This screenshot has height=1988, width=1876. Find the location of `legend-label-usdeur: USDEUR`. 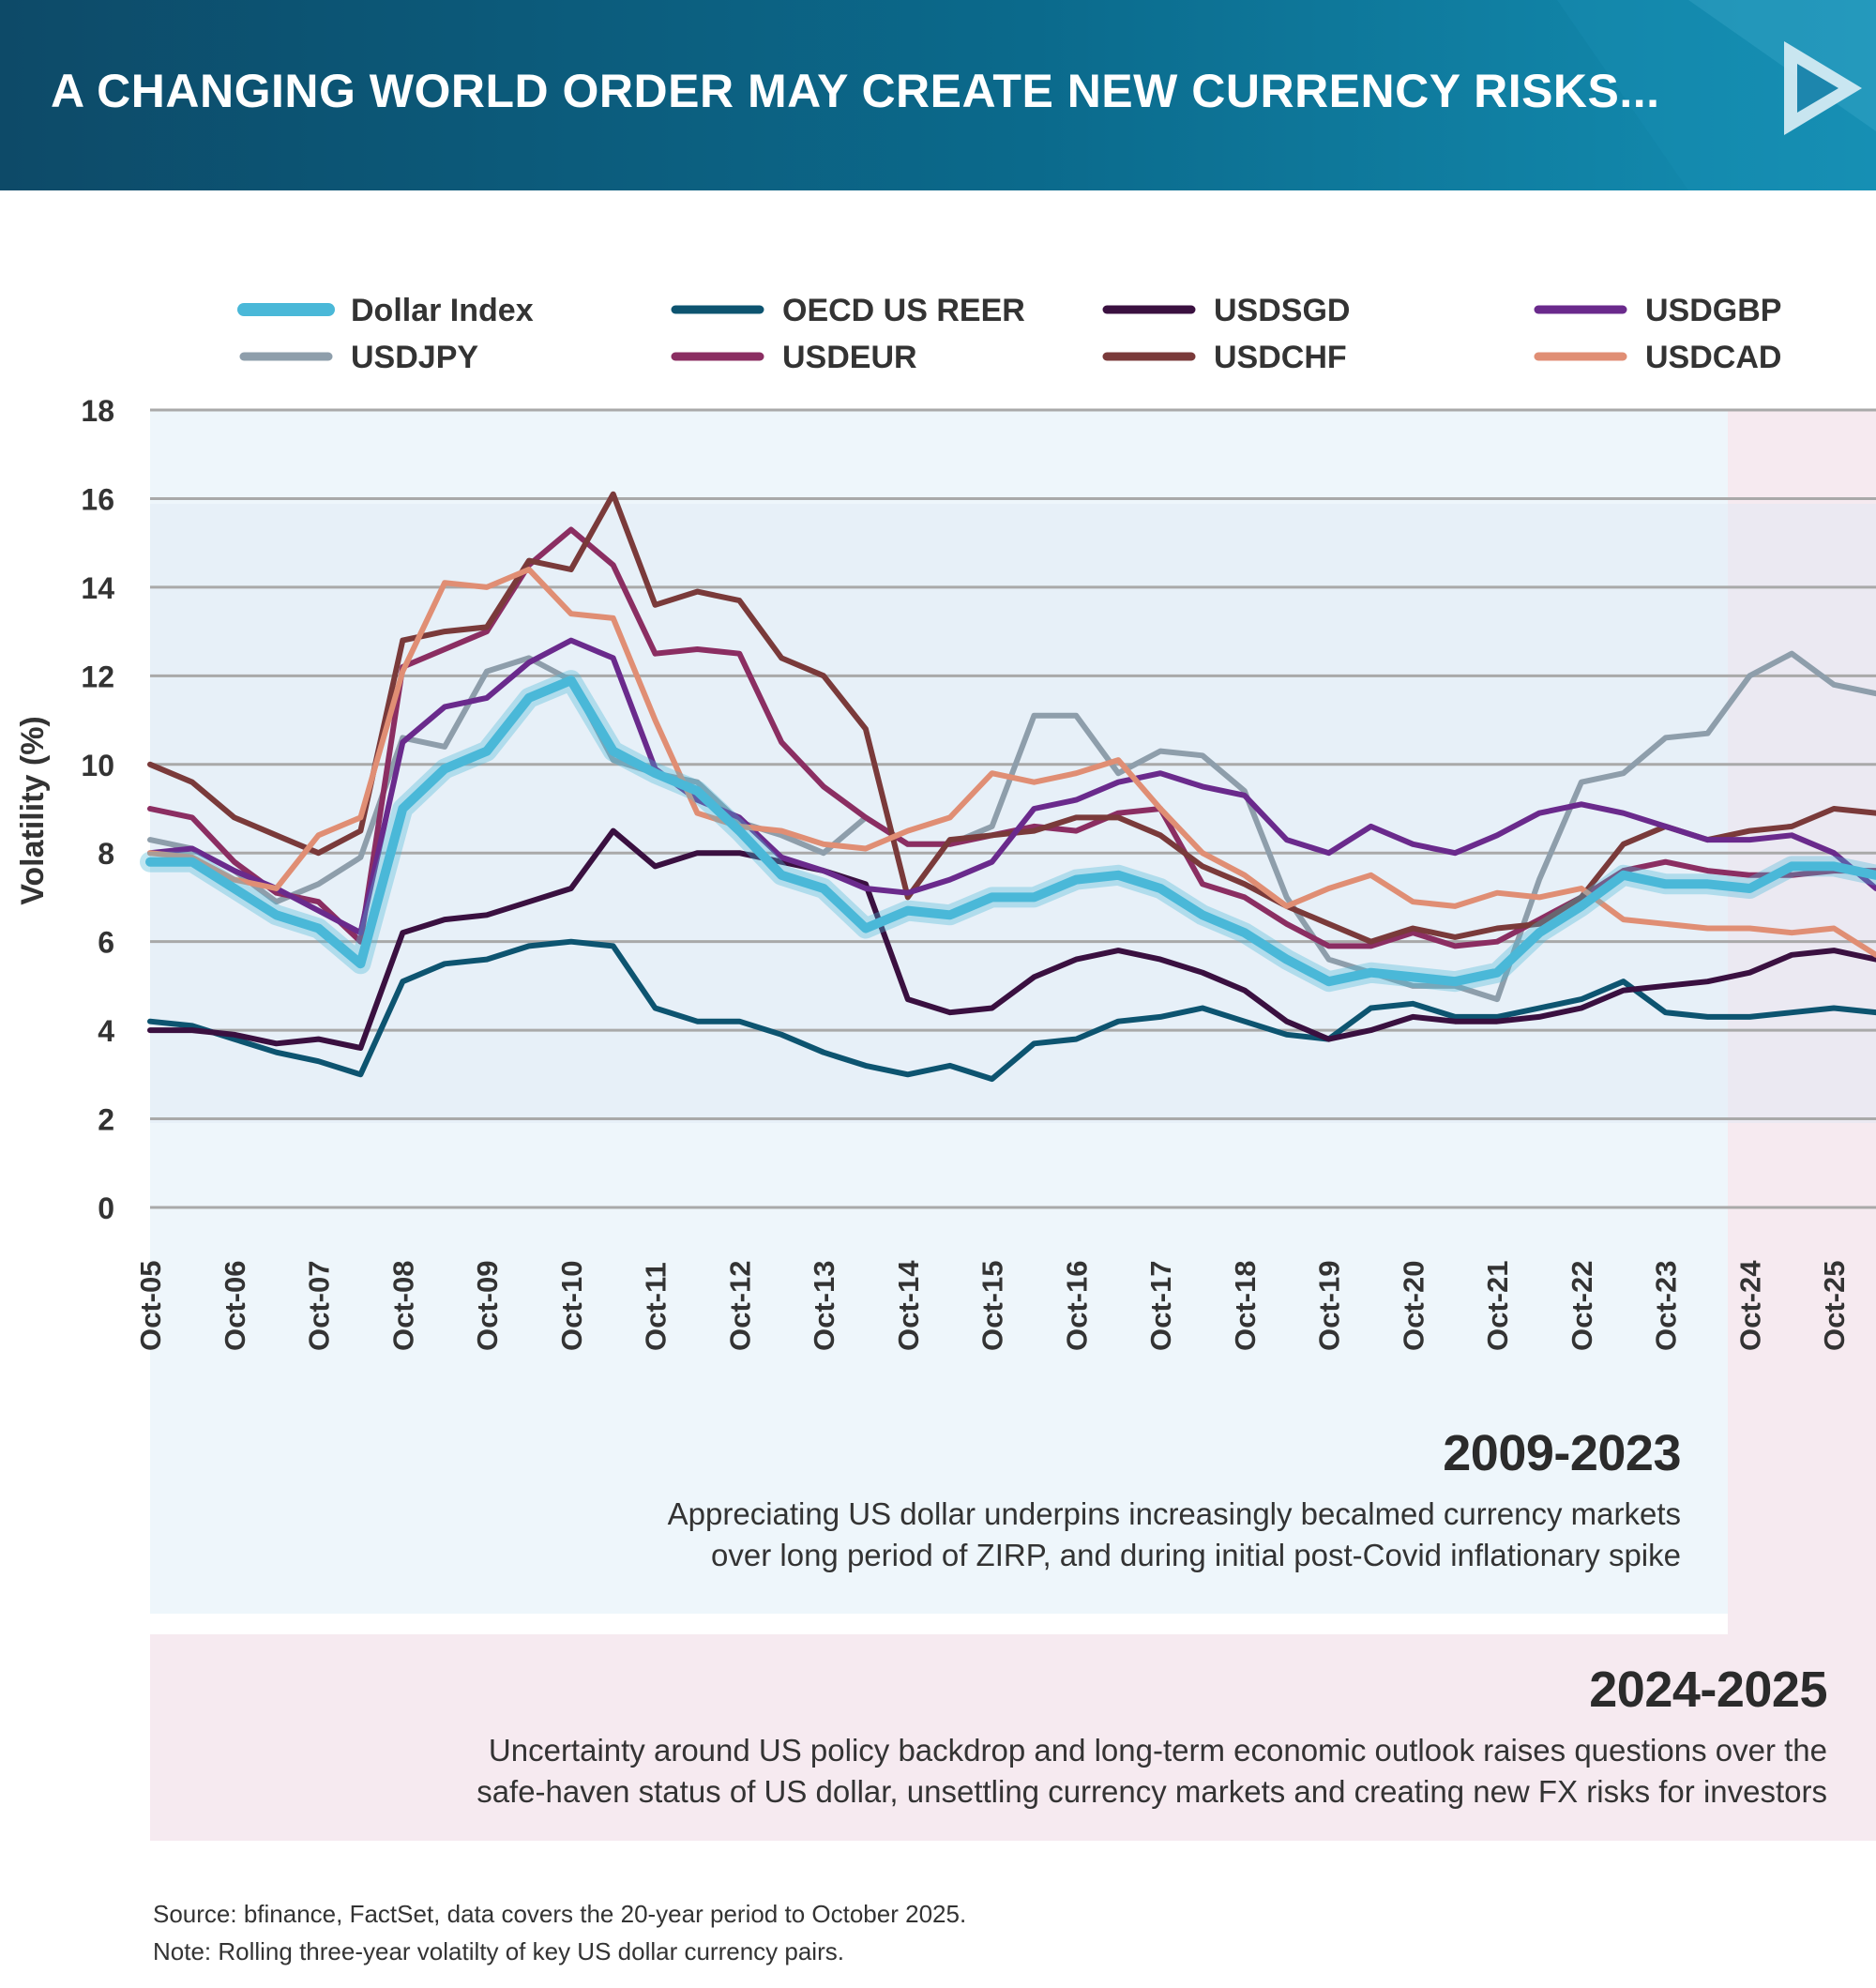

legend-label-usdeur: USDEUR is located at coordinates (849, 357).